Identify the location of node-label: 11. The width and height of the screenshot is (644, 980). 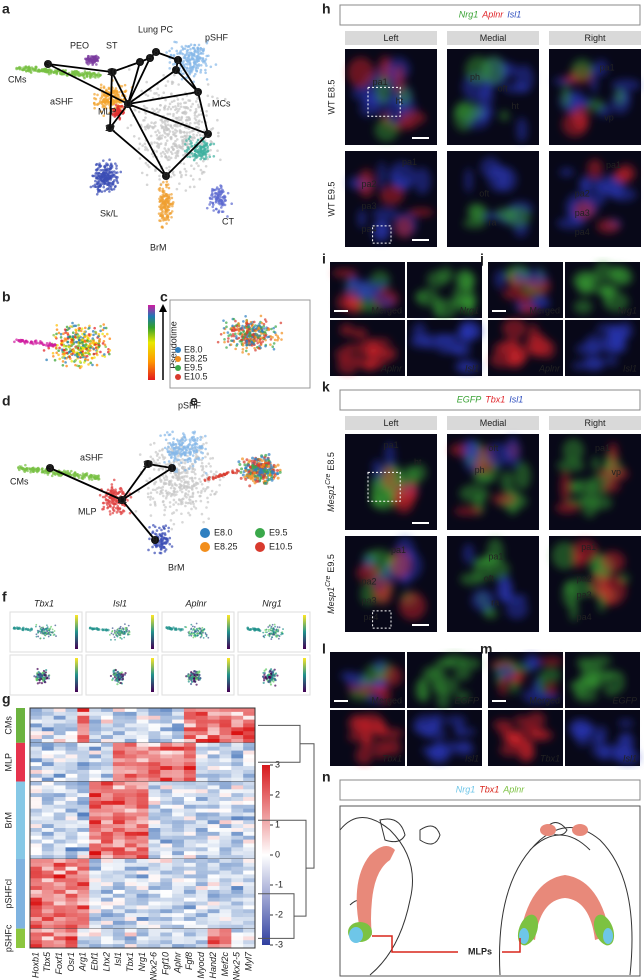
(128, 104).